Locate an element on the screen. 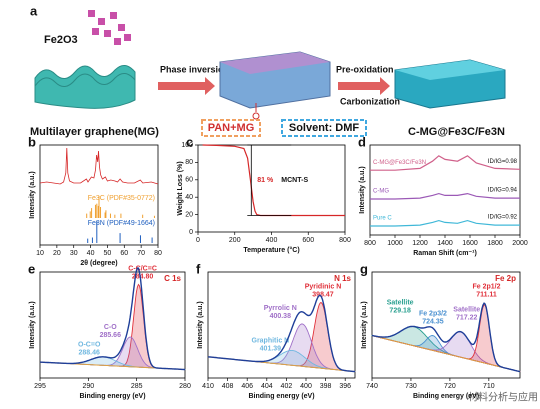  x-tick-label: 40 is located at coordinates (91, 253).